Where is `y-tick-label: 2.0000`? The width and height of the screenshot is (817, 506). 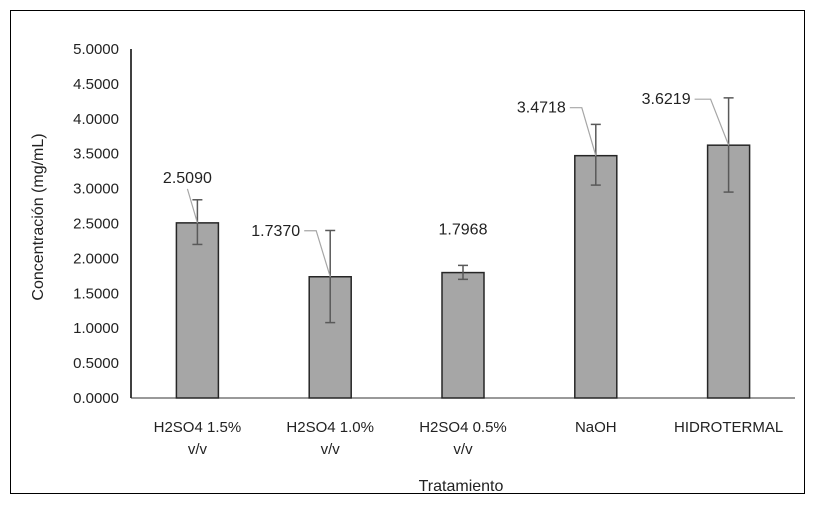
y-tick-label: 2.0000 is located at coordinates (96, 258).